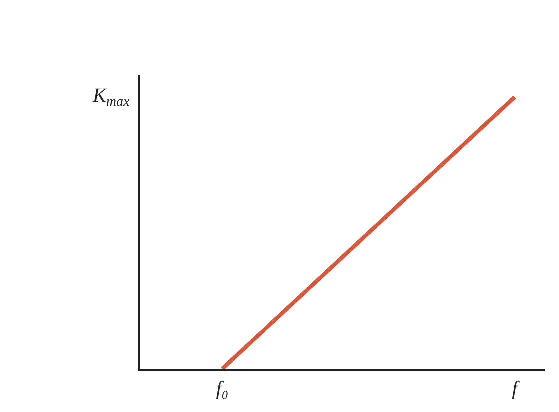  I want to click on x-tick-label: f₀, so click(222, 389).